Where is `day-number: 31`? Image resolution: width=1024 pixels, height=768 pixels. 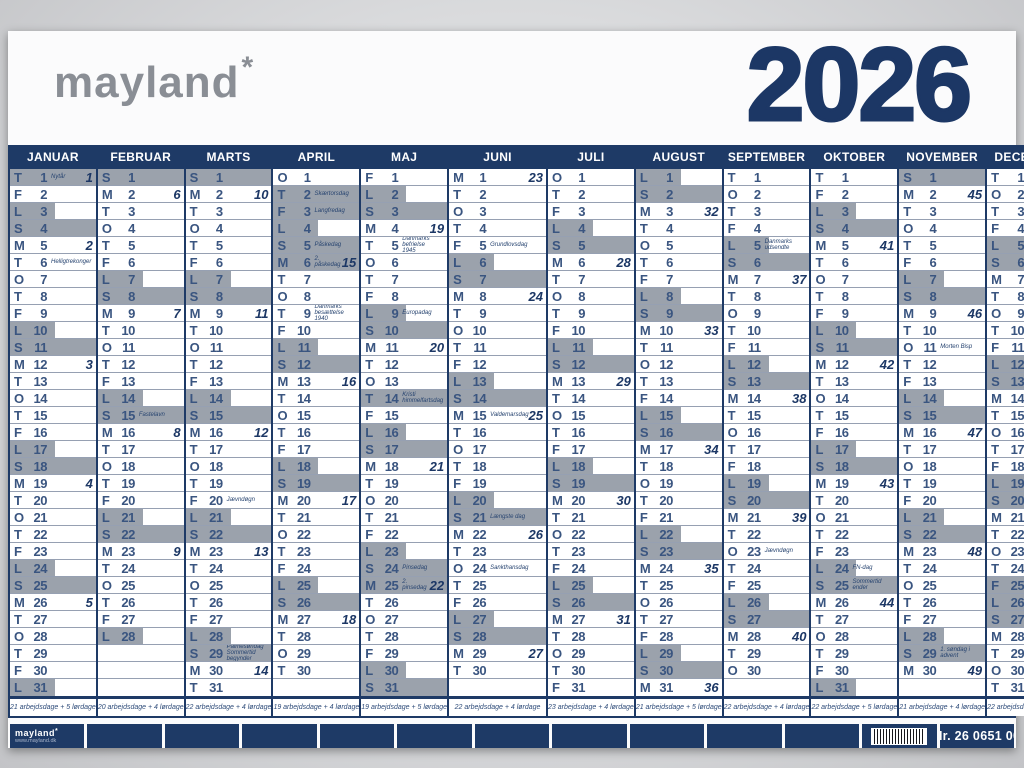 day-number: 31 is located at coordinates (40, 687).